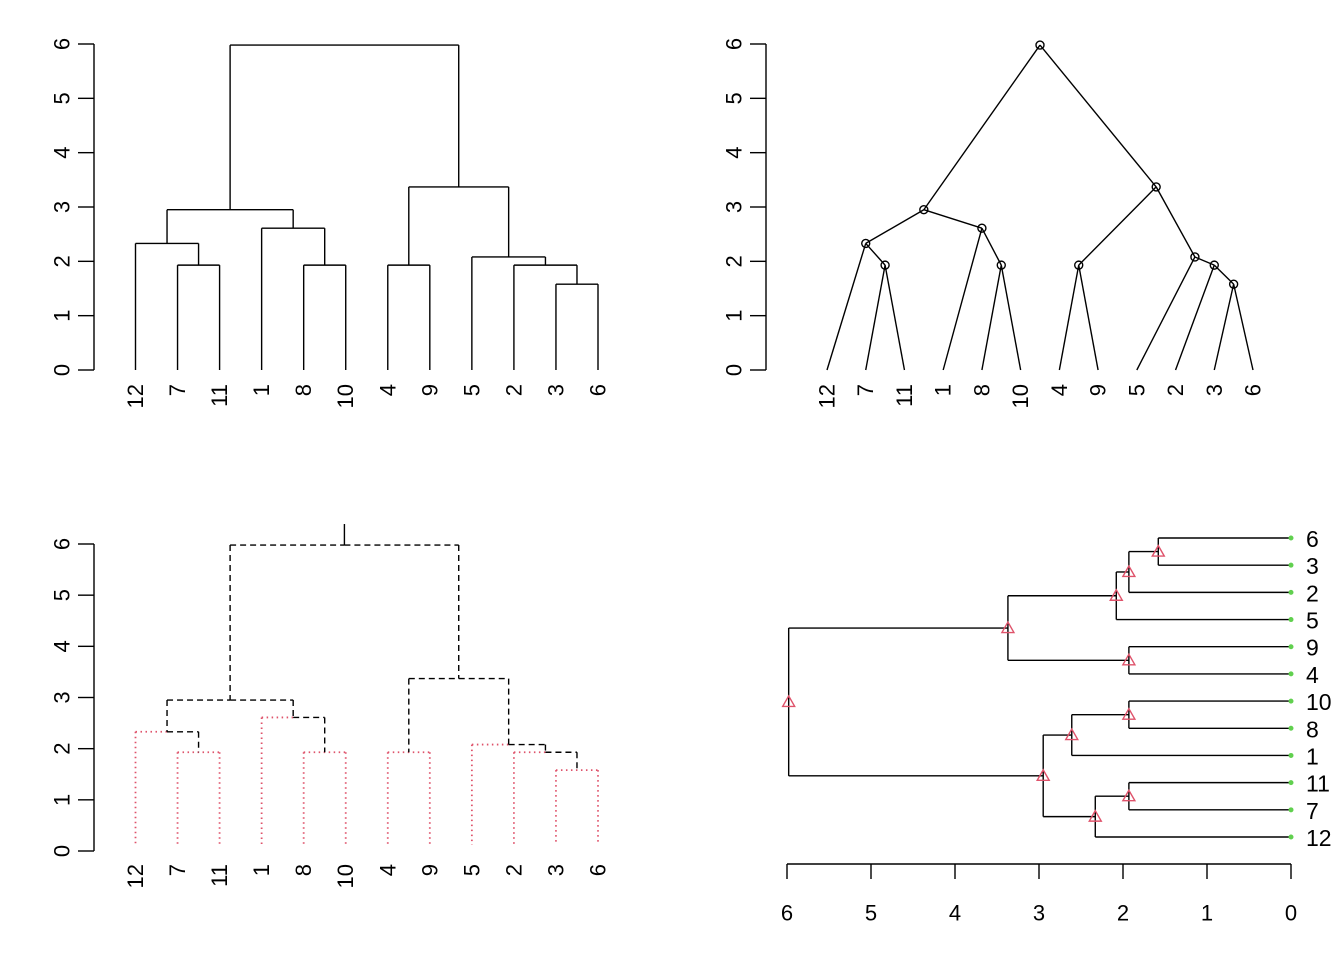 This screenshot has width=1344, height=965. What do you see at coordinates (135, 396) in the screenshot?
I see `p1-leaf-label: 12` at bounding box center [135, 396].